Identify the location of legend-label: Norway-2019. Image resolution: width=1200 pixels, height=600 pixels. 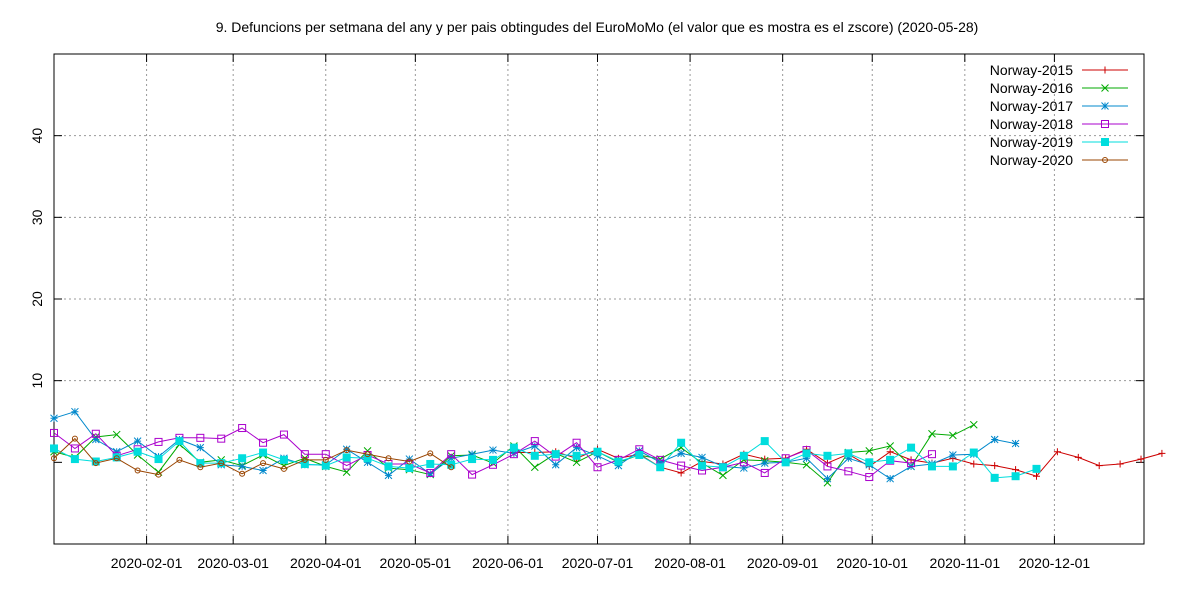
(1031, 142).